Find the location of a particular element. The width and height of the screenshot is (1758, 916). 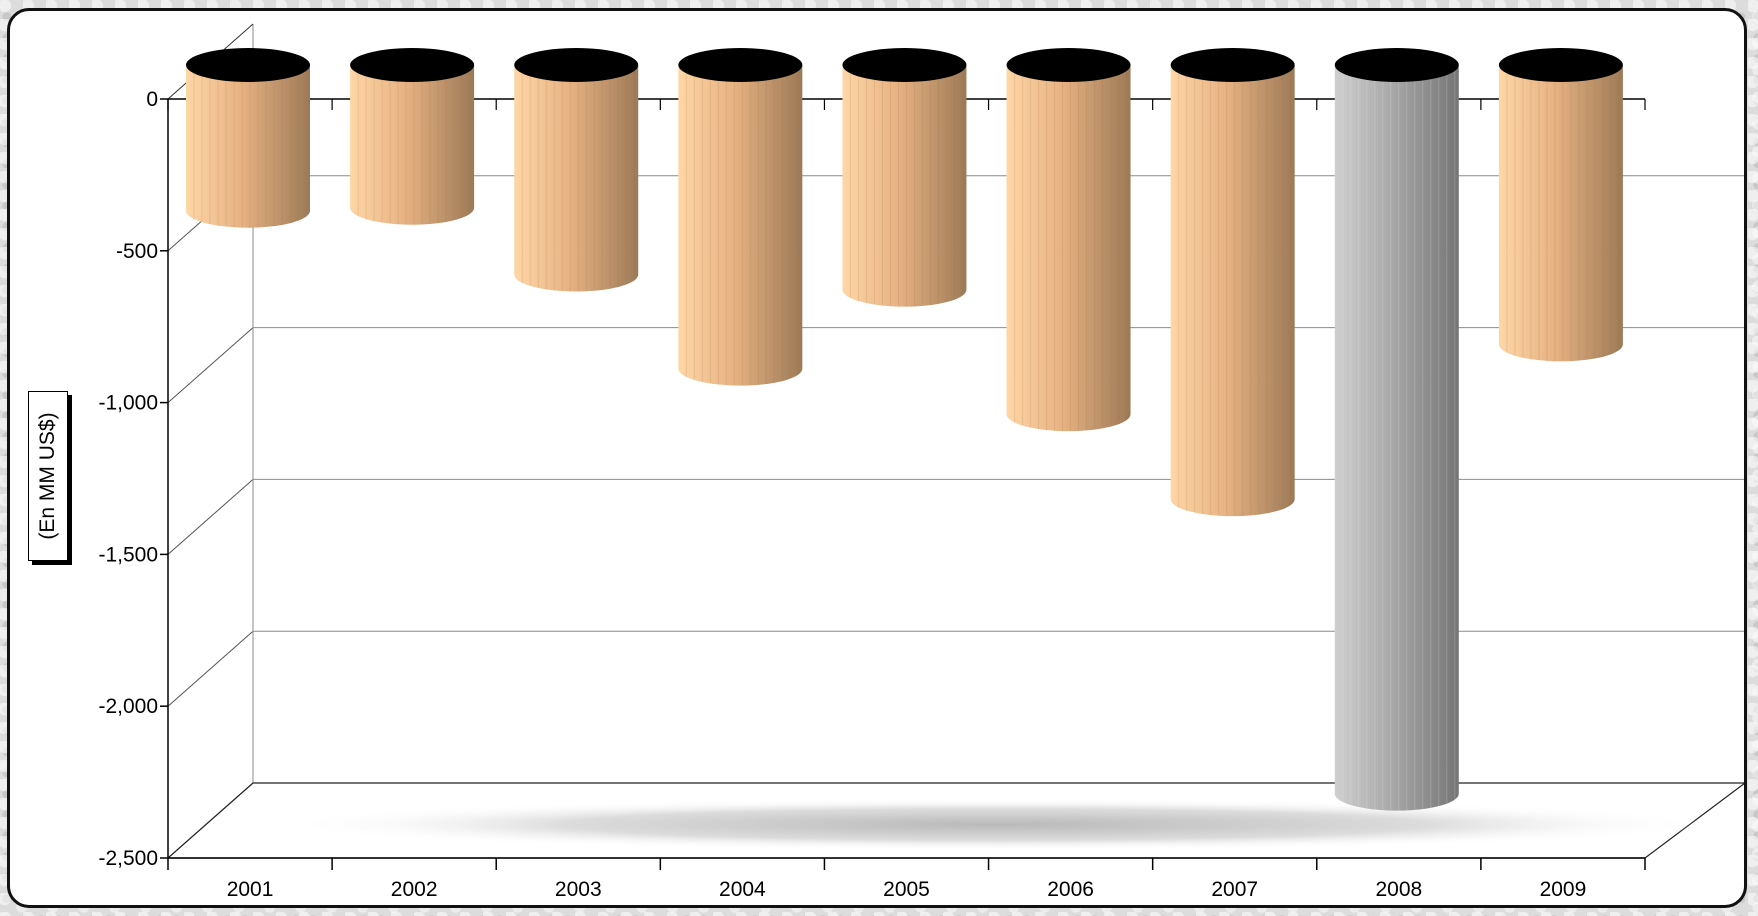

y-tick-label: -1,500 is located at coordinates (128, 554).